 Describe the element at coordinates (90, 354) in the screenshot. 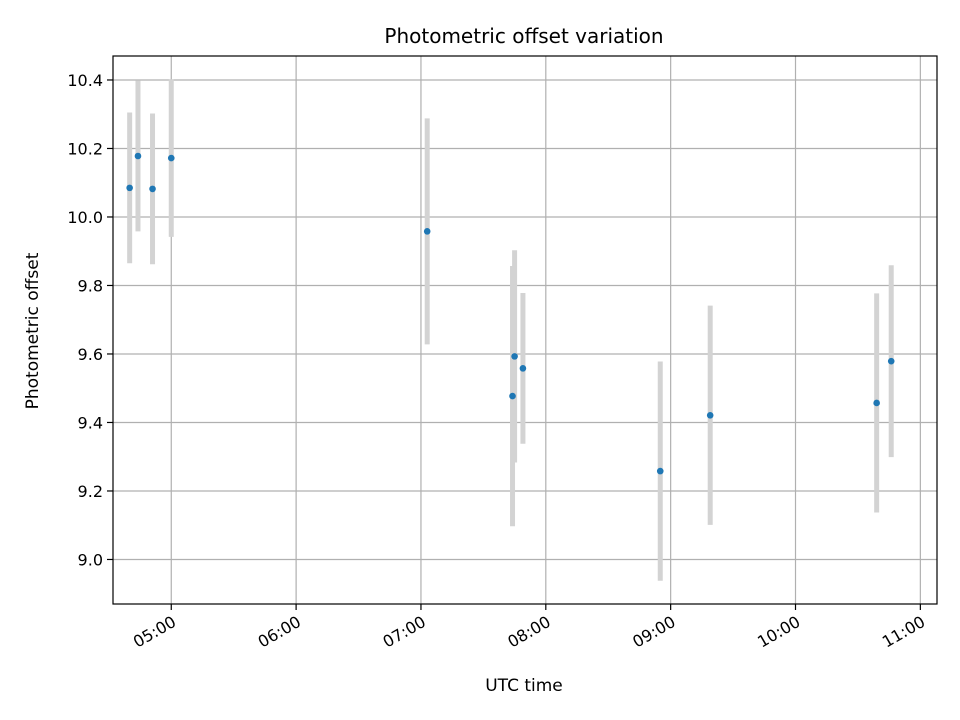

I see `y-tick-label: 9.6` at that location.